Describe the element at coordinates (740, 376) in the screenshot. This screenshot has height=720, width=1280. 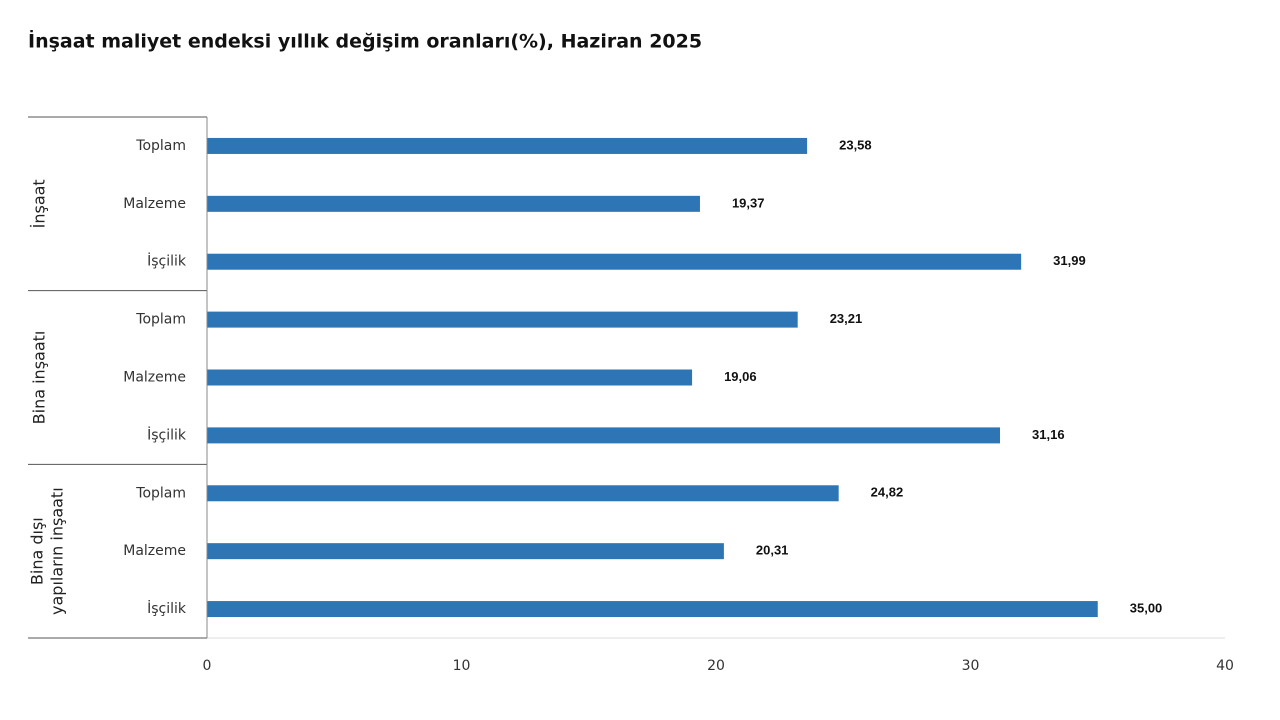
I see `value-label: 19,06` at that location.